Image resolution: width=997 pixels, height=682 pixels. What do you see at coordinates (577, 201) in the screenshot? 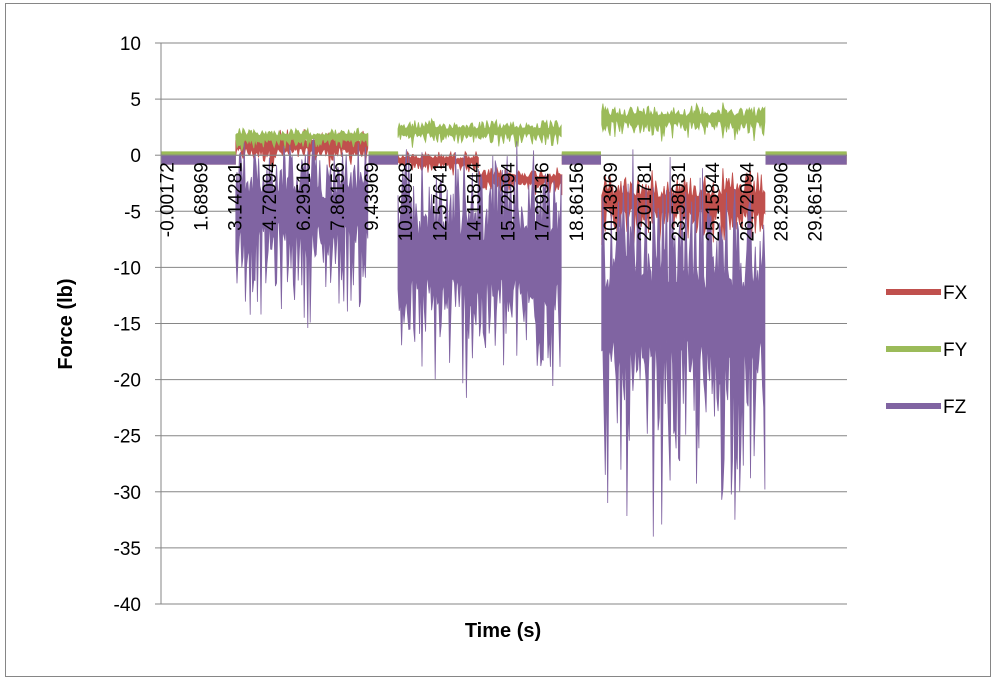
I see `x-tick-label: 18.86156` at bounding box center [577, 201].